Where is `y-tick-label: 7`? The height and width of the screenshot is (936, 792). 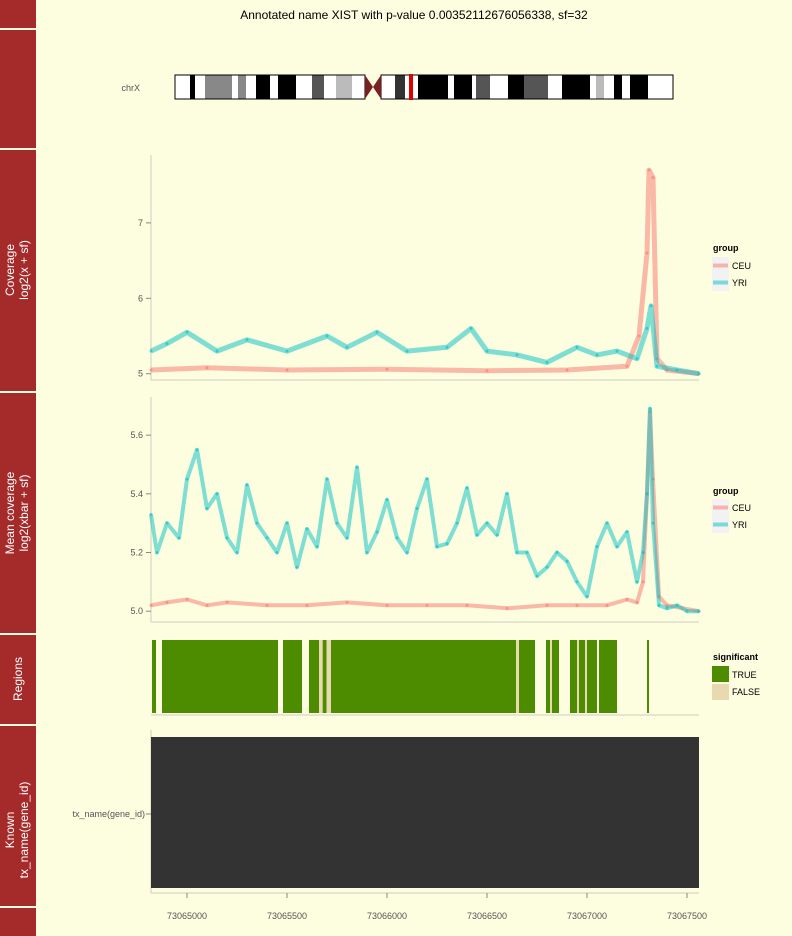
y-tick-label: 7 is located at coordinates (140, 223).